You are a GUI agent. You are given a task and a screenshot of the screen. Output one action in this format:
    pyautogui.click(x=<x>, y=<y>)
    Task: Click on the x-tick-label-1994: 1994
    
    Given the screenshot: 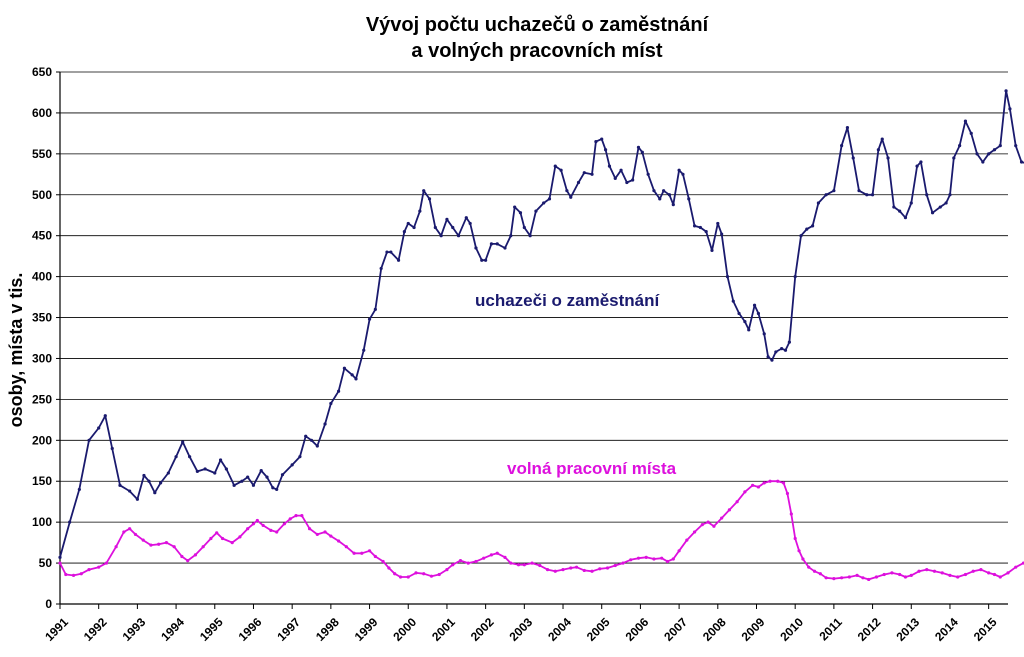 What is the action you would take?
    pyautogui.click(x=172, y=629)
    